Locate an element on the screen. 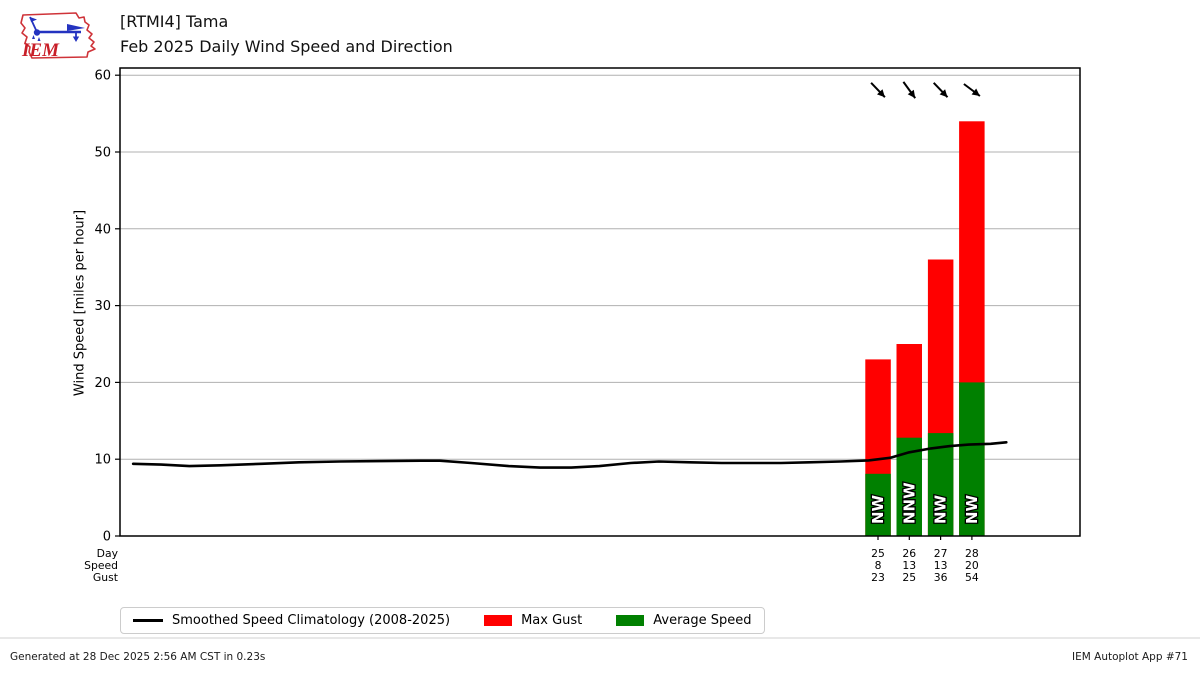  max-gust-swatch is located at coordinates (498, 620).